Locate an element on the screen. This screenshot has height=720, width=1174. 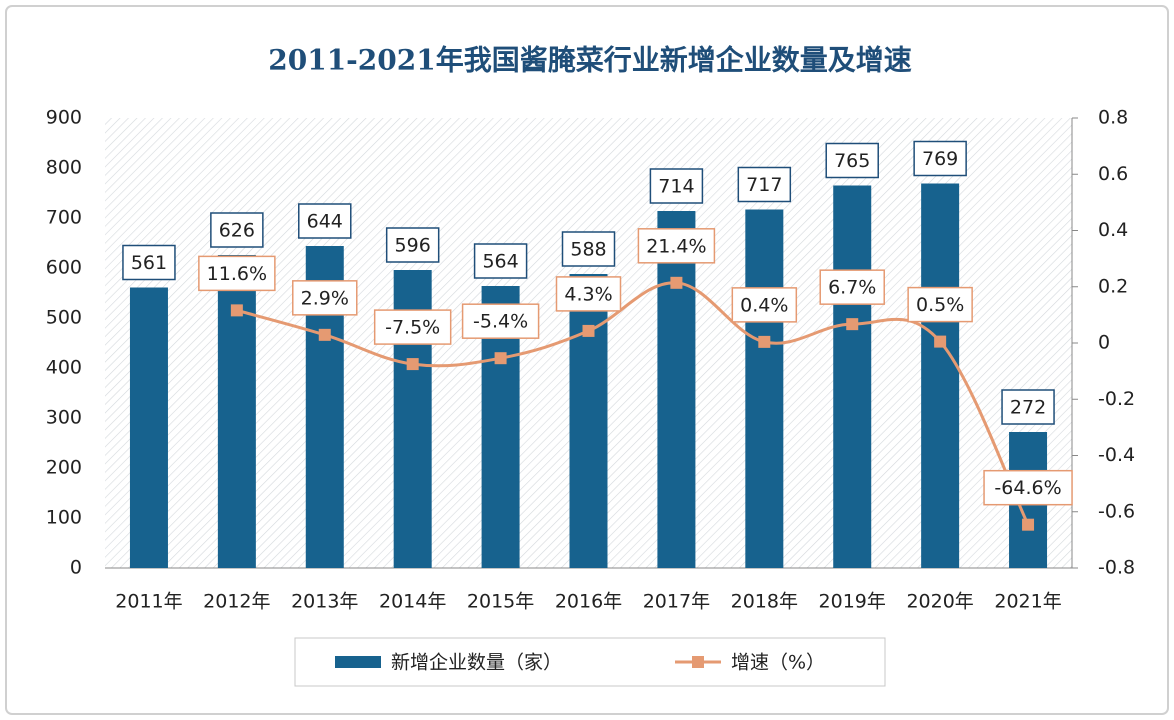
line-value-label: -7.5% is located at coordinates (412, 328).